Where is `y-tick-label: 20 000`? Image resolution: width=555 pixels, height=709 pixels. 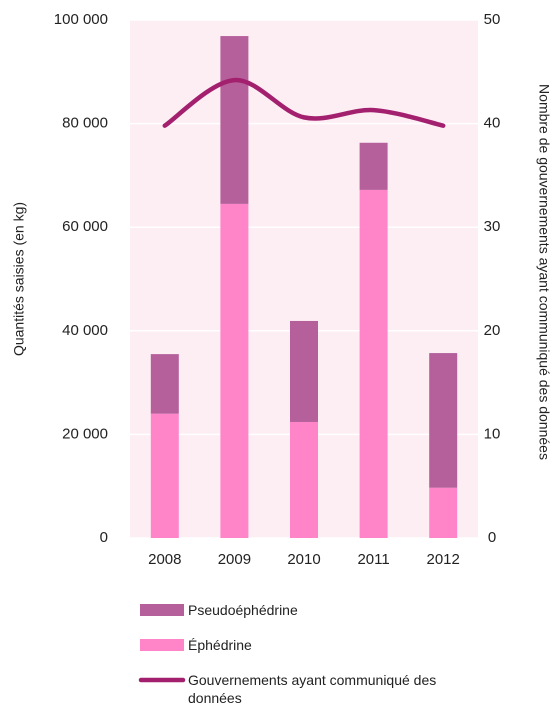
y-tick-label: 20 000 is located at coordinates (85, 433).